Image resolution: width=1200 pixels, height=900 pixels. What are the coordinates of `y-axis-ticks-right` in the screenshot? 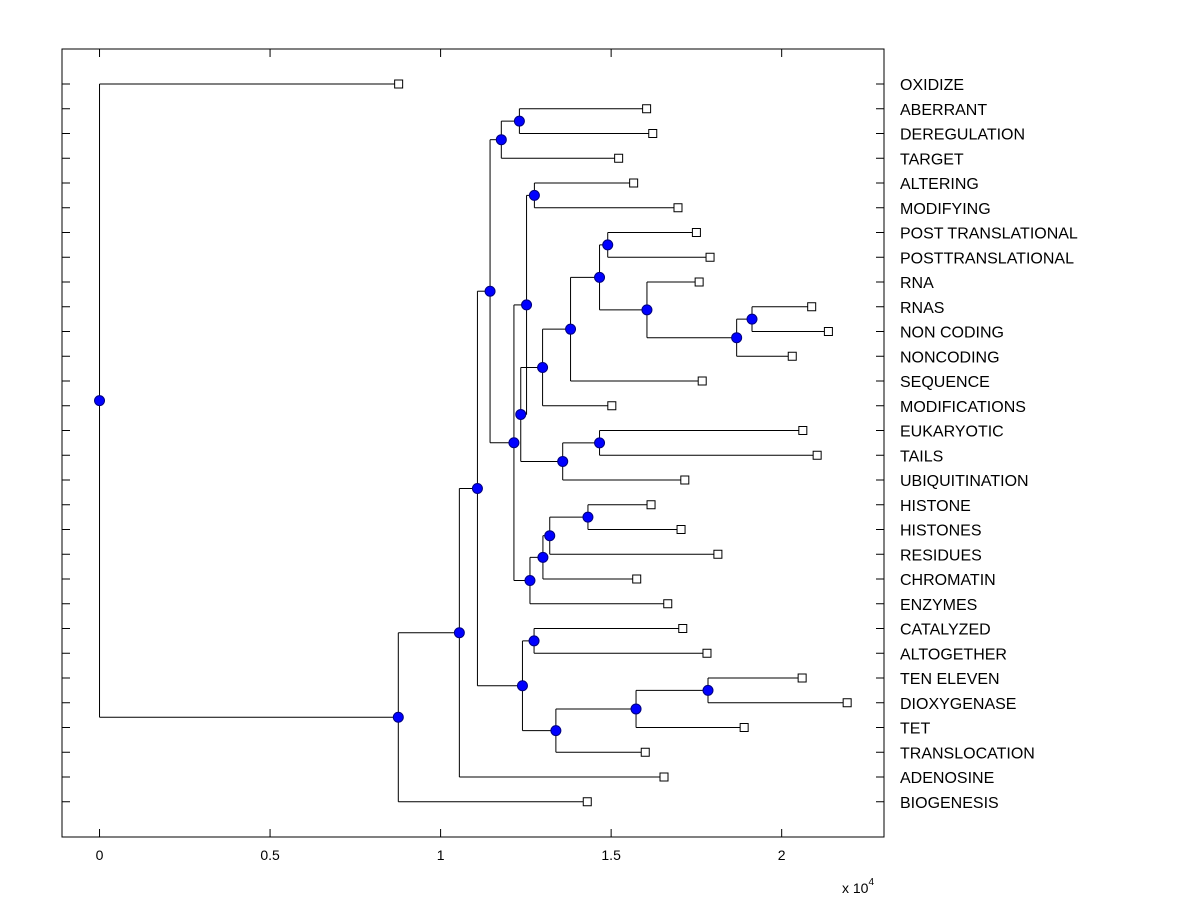 It's located at (880, 443).